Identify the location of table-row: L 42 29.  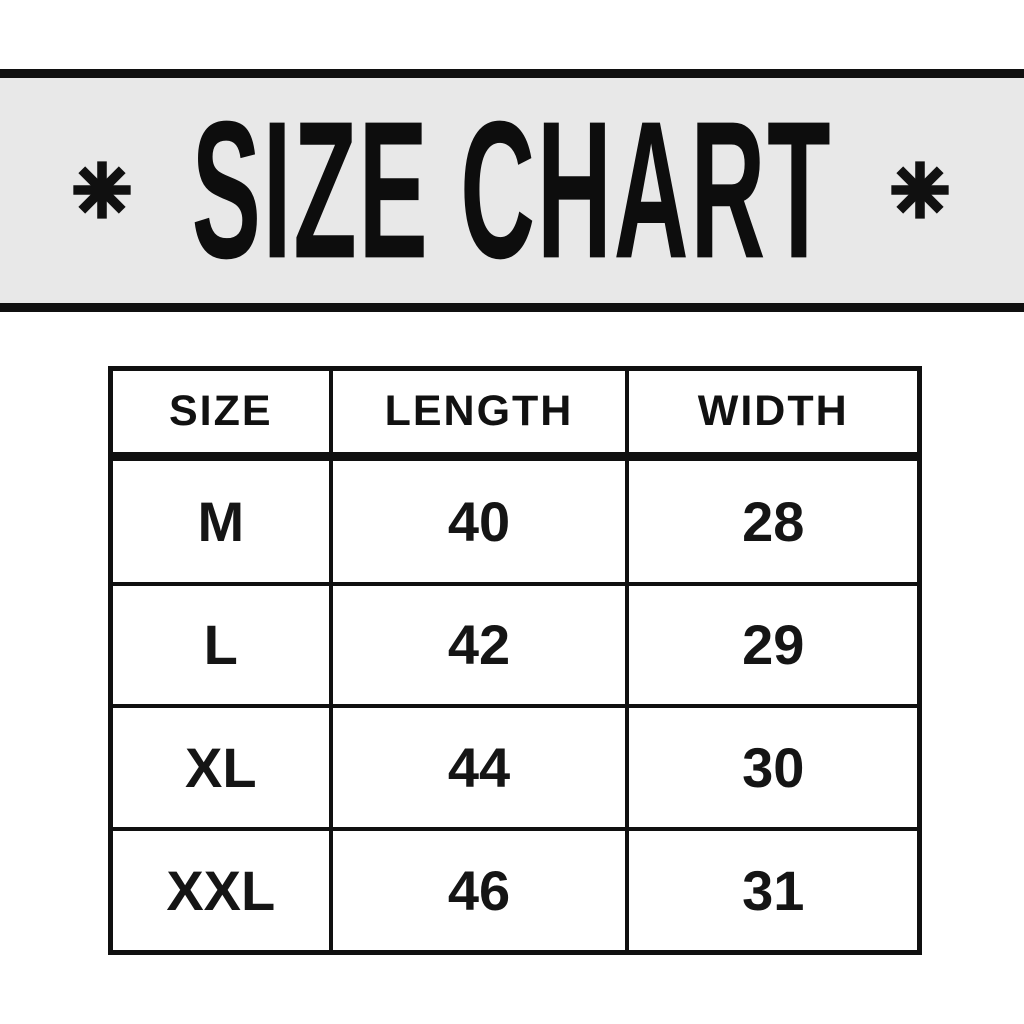
(515, 645).